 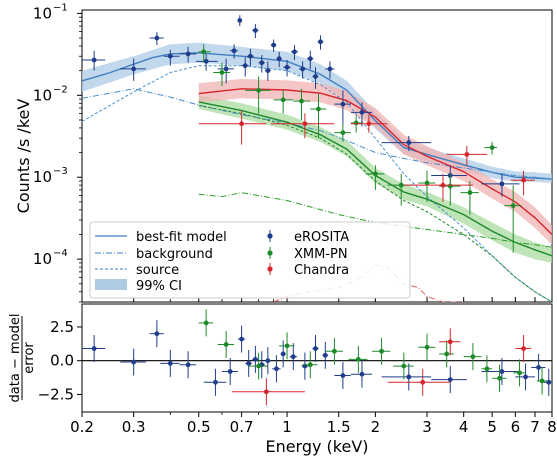 What do you see at coordinates (174, 254) in the screenshot?
I see `legend-background-label: background` at bounding box center [174, 254].